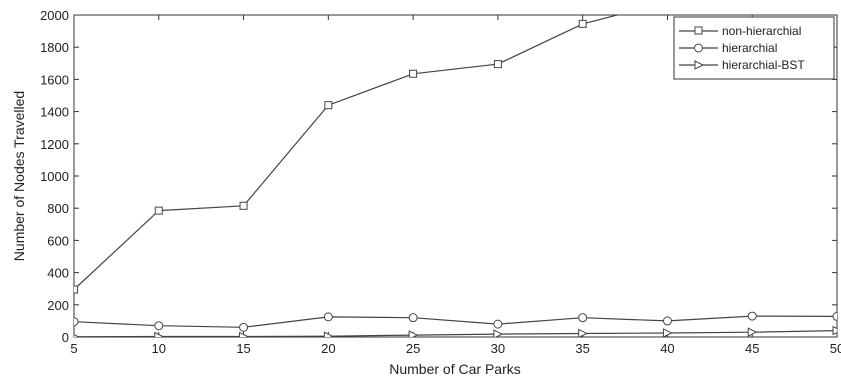 The image size is (841, 382). I want to click on x-tick-label: 50, so click(835, 348).